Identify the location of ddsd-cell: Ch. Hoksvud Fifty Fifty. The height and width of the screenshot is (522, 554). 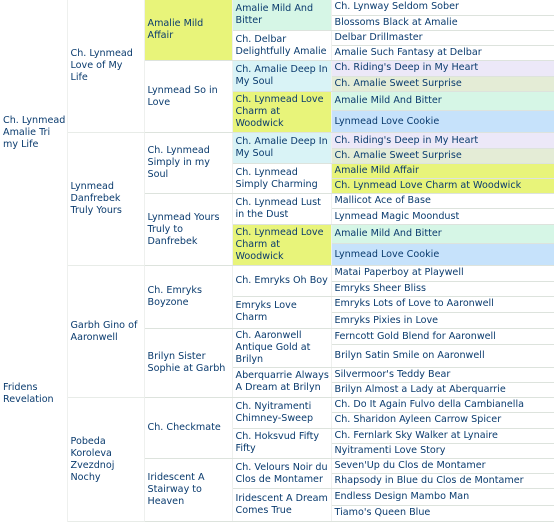
(282, 444).